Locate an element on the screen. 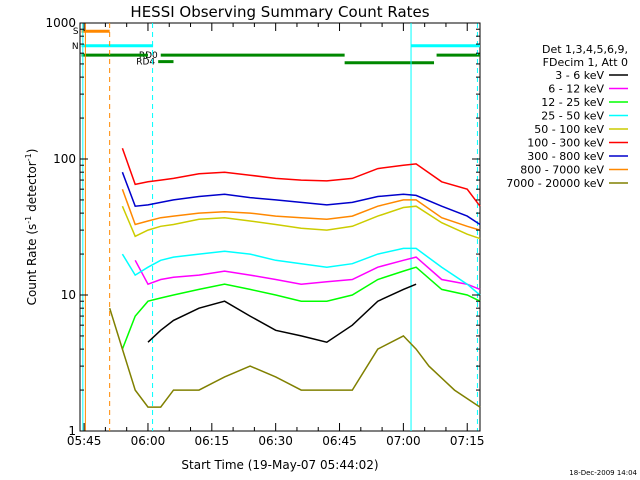  y-tick-label: 1 is located at coordinates (72, 431).